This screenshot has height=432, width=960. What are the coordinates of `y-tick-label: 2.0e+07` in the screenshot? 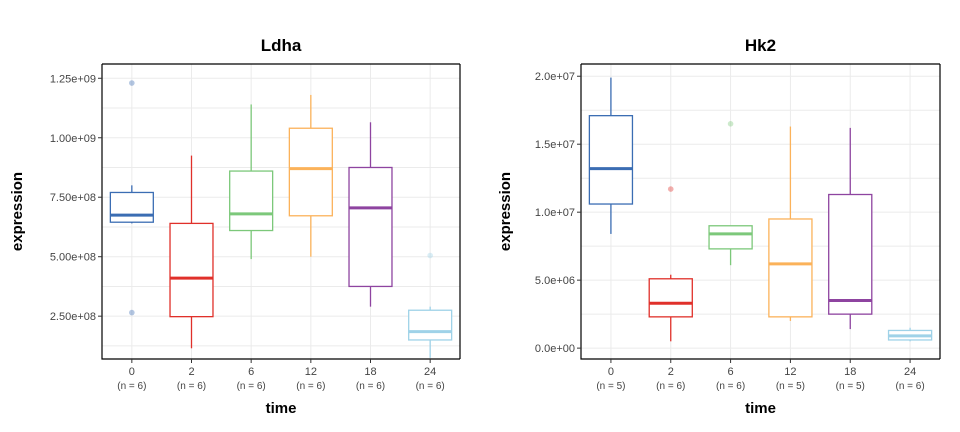 It's located at (555, 77).